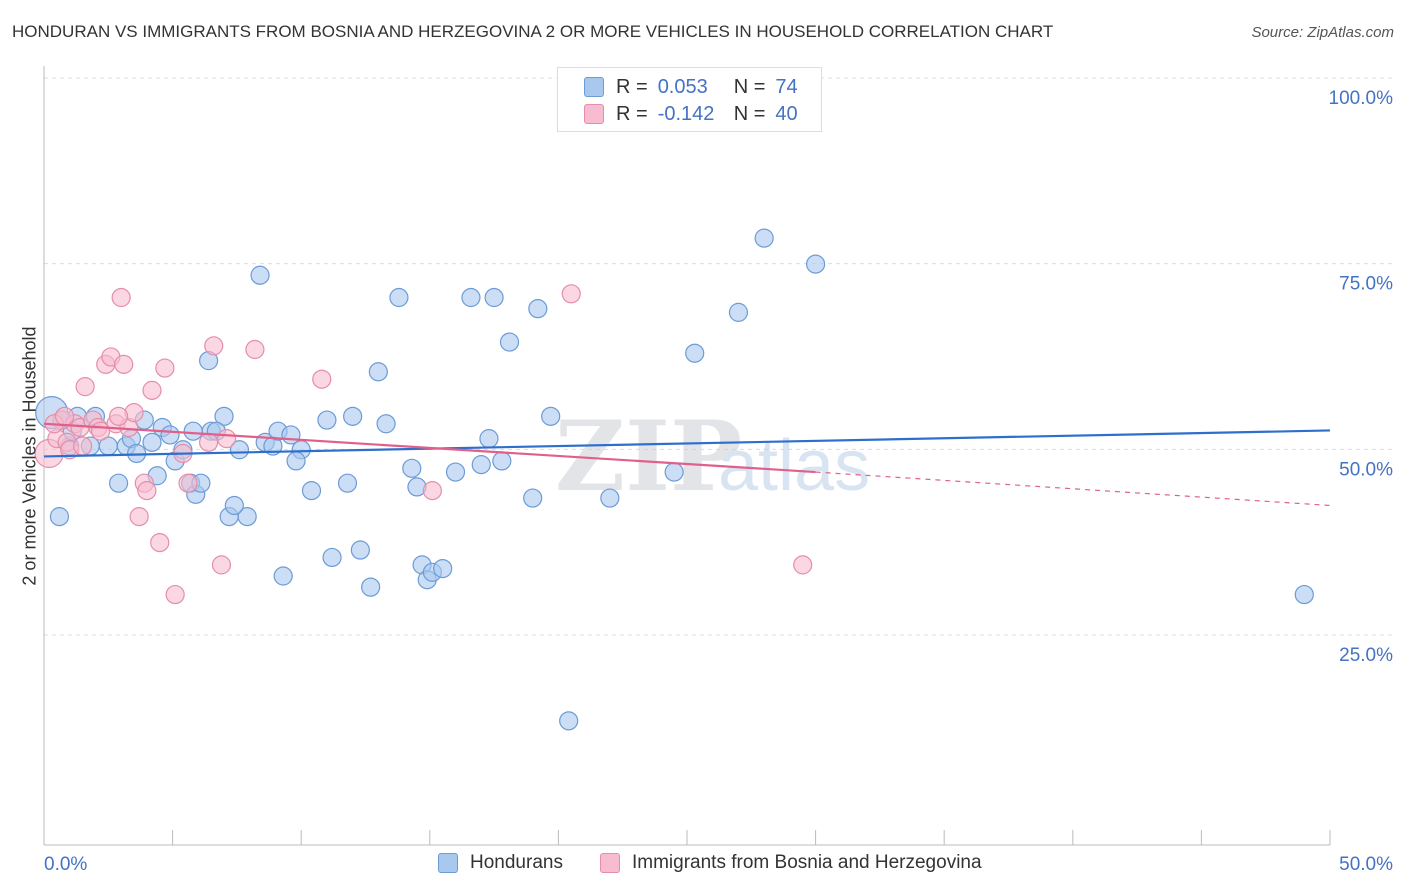  What do you see at coordinates (1361, 98) in the screenshot?
I see `y-tick-label: 100.0%` at bounding box center [1361, 98].